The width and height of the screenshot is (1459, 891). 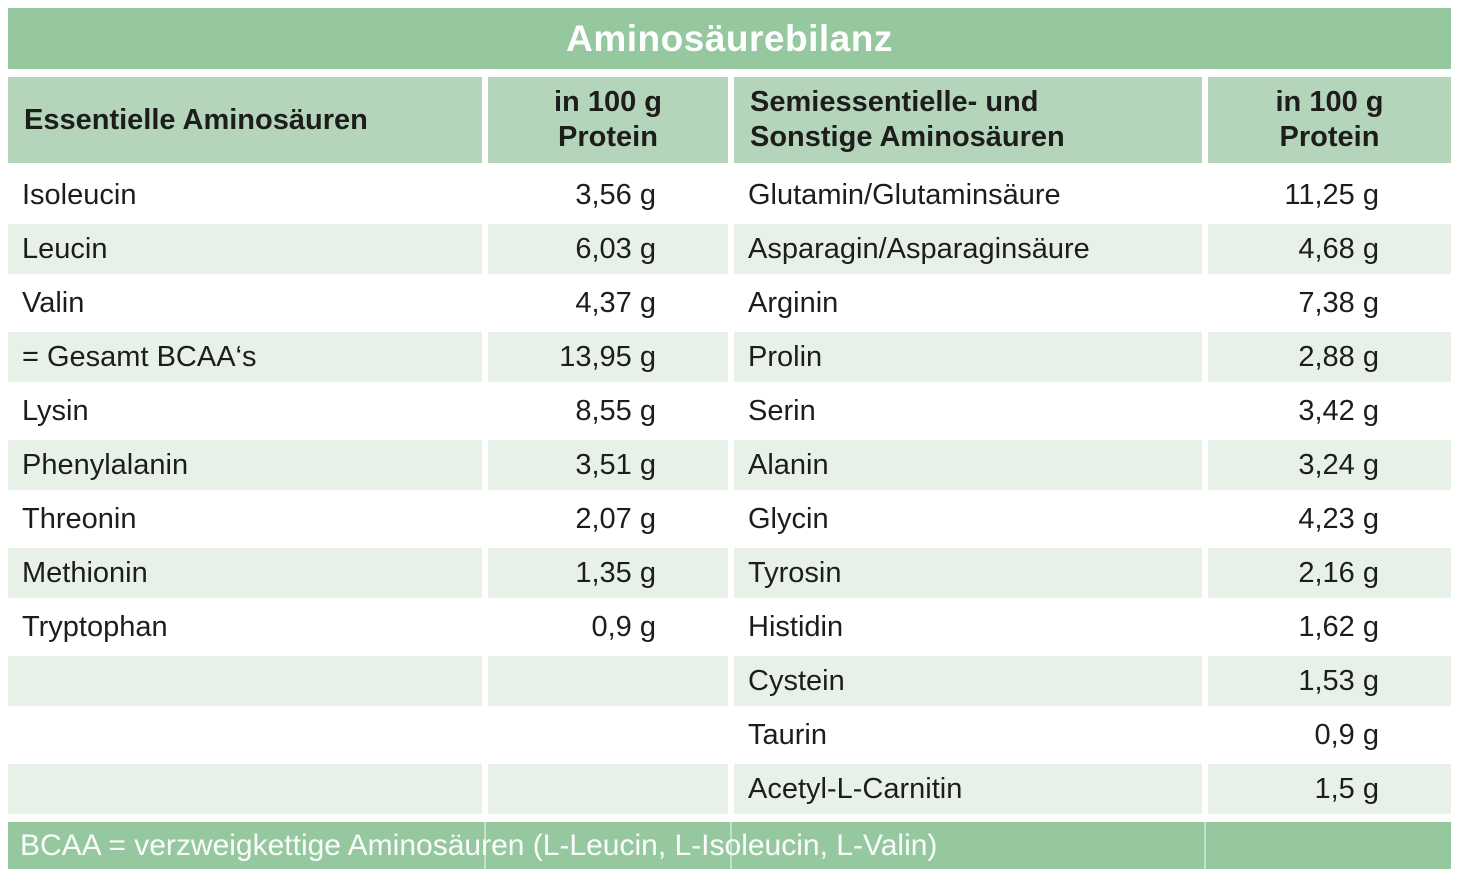 What do you see at coordinates (1338, 302) in the screenshot?
I see `other-amino-value: 7,38 g` at bounding box center [1338, 302].